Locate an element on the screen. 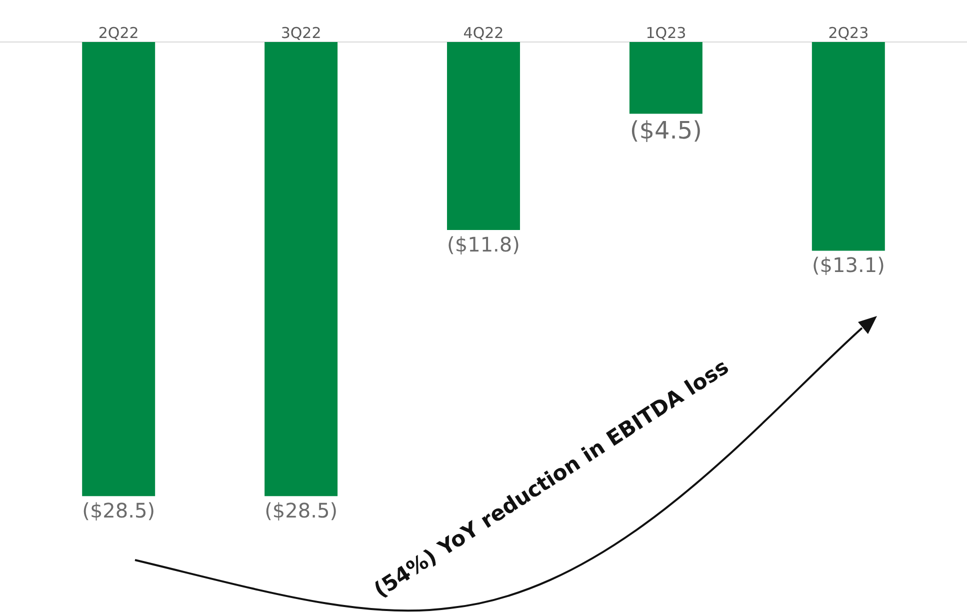  x-tick-label: 2Q23 is located at coordinates (848, 33).